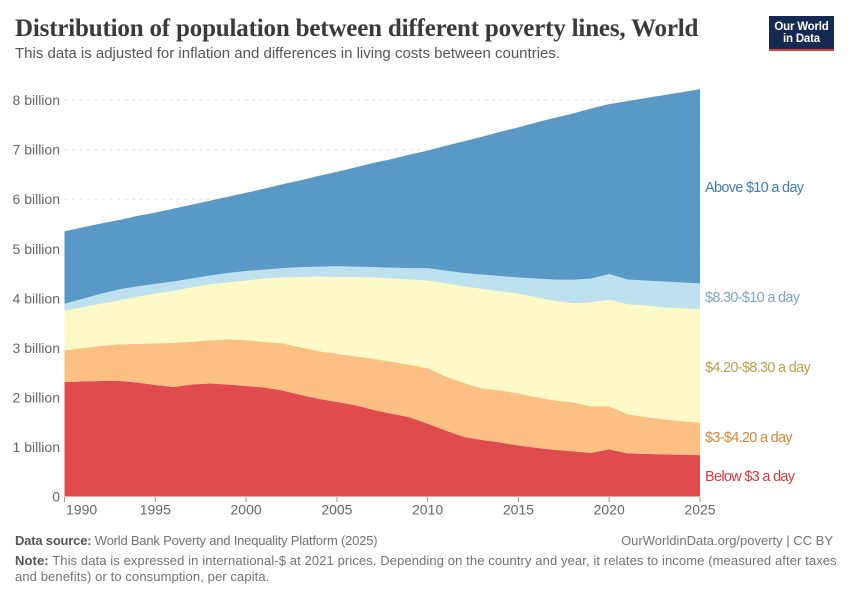  I want to click on svg-text: 2000, so click(246, 510).